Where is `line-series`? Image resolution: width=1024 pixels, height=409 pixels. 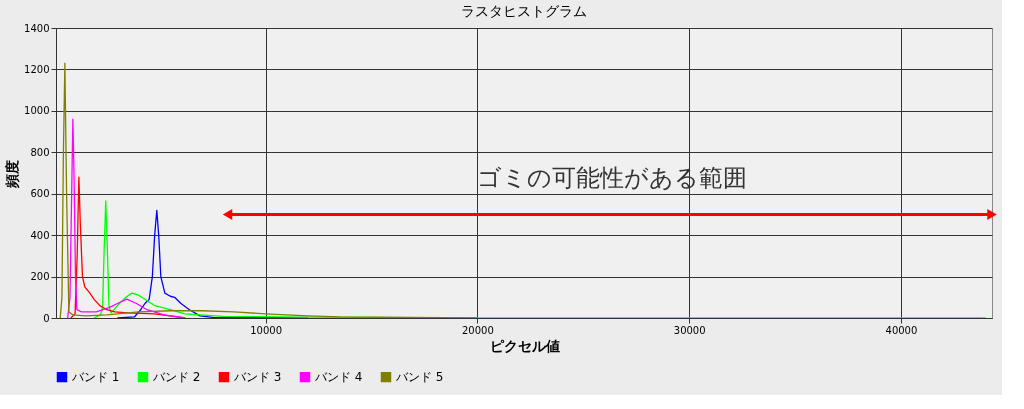
line-series is located at coordinates (126, 218).